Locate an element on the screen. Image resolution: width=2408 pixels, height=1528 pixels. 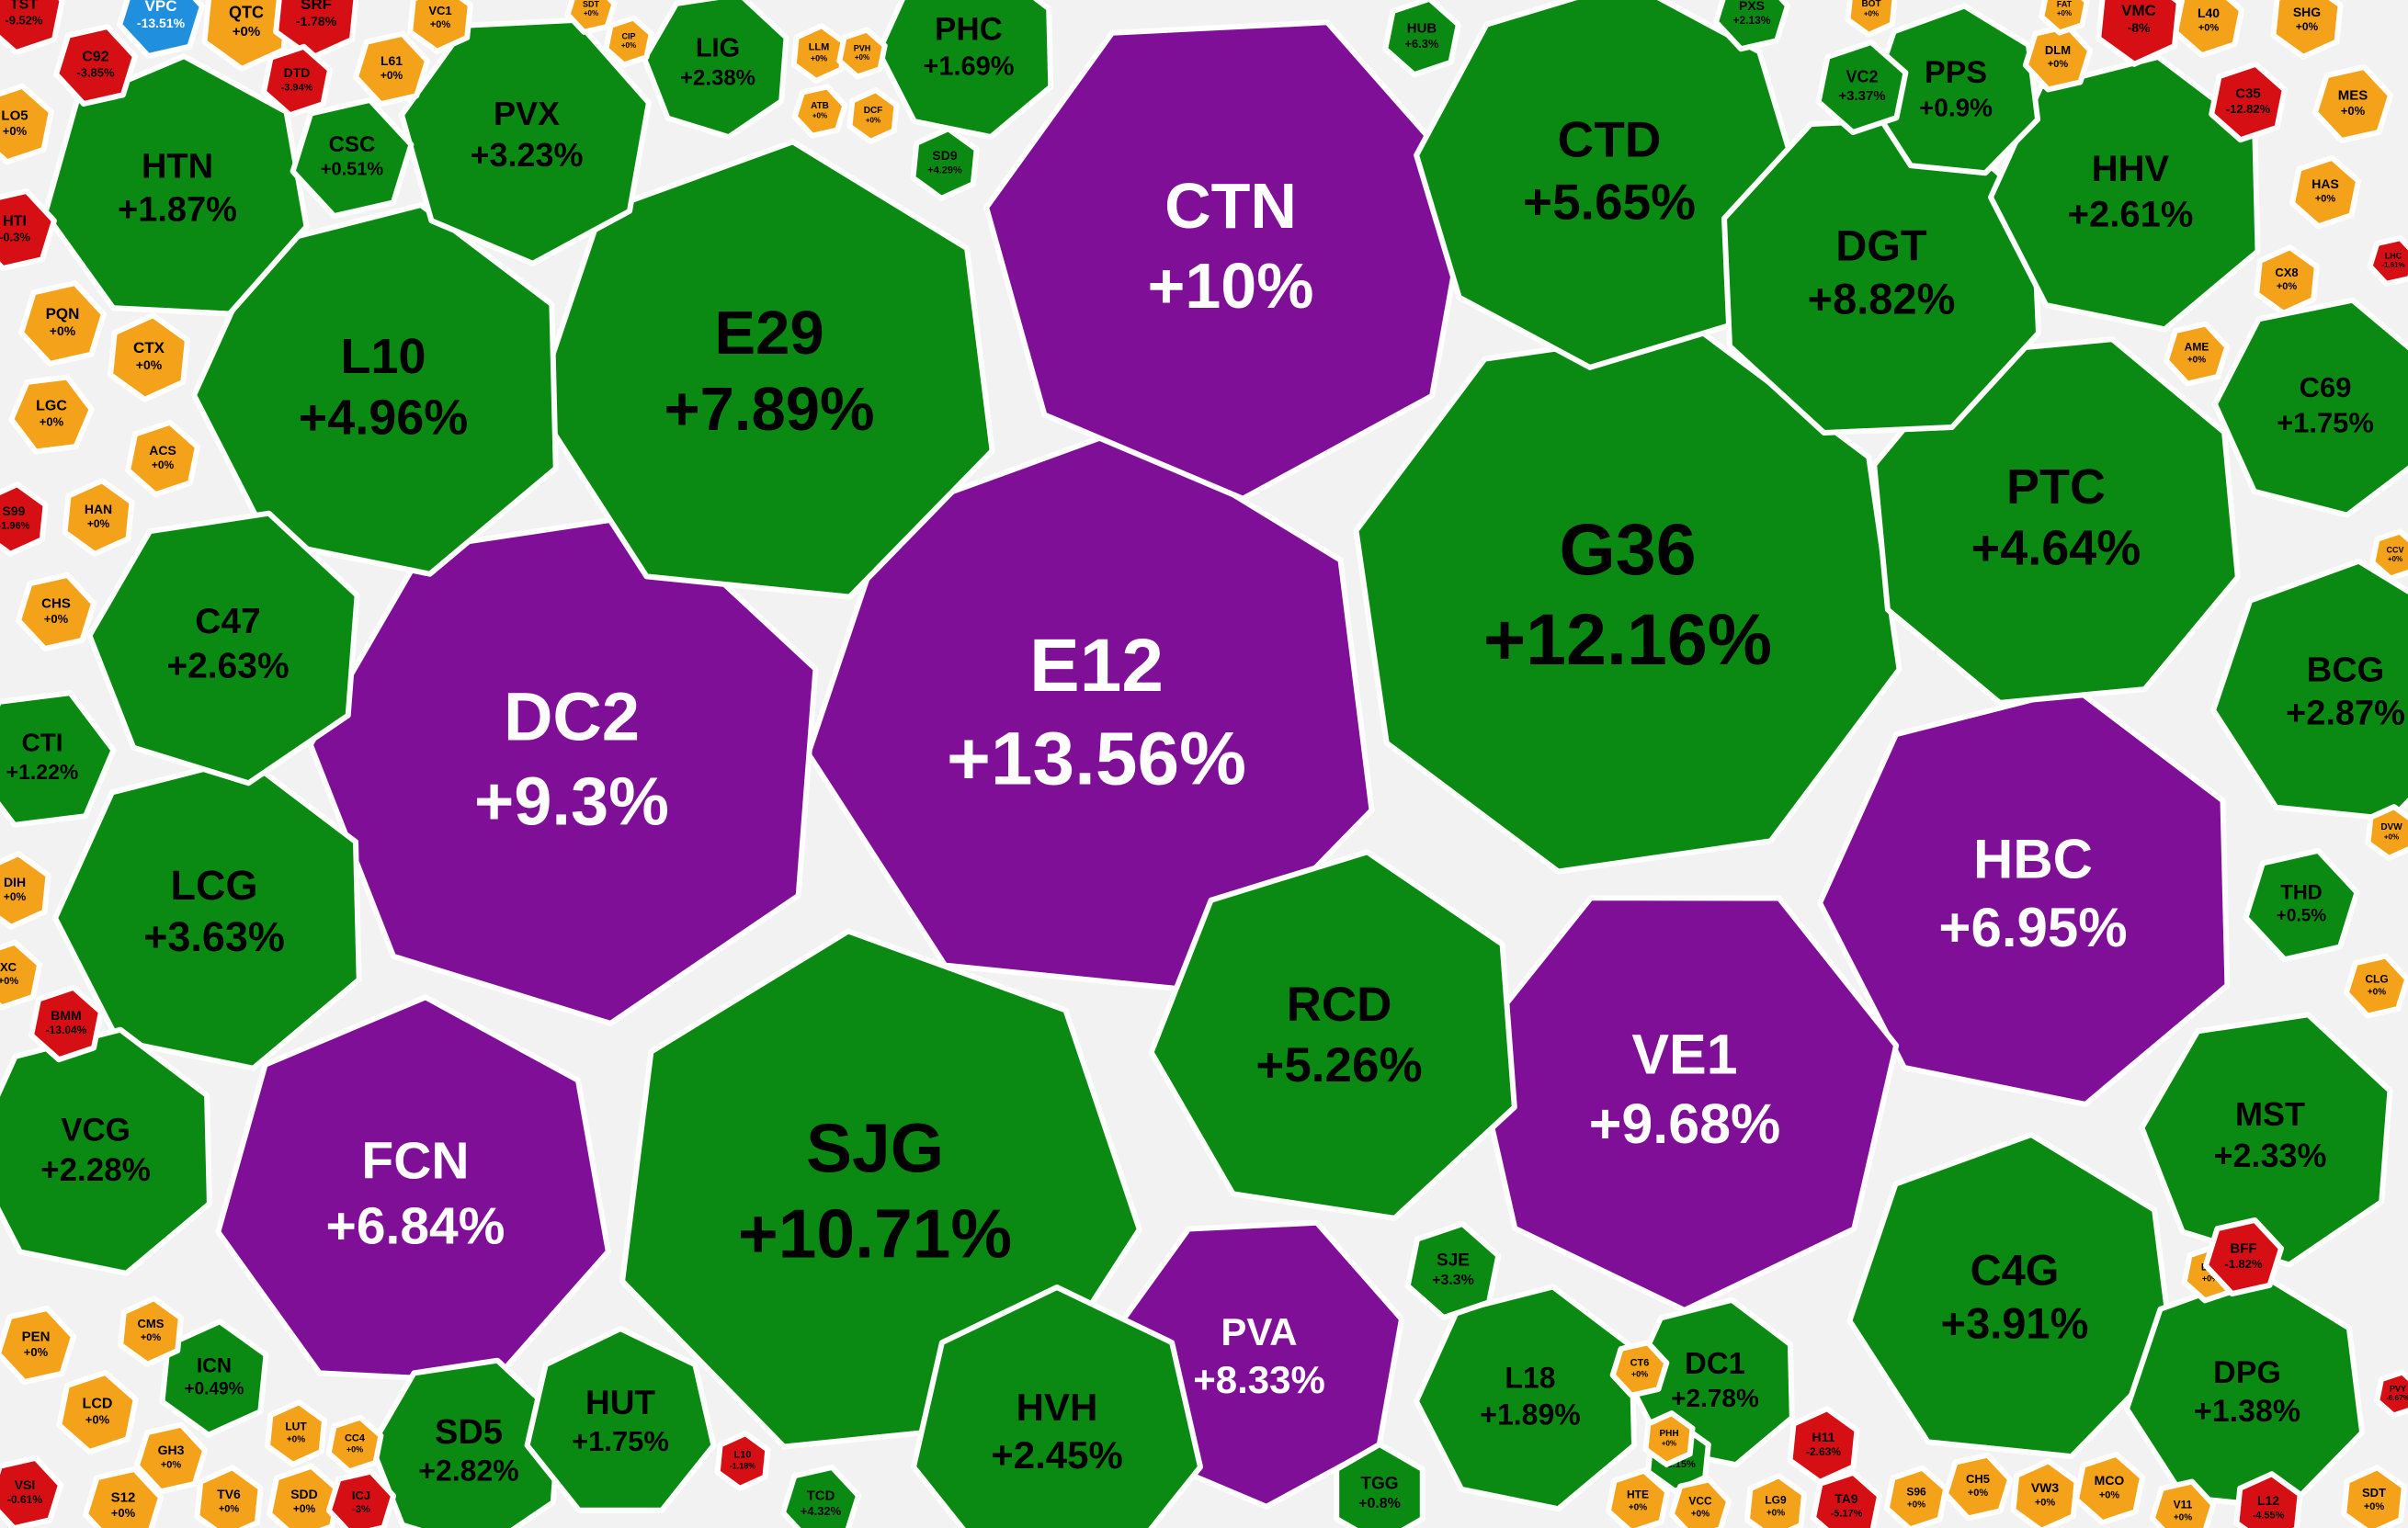
tile-dpg: DPG +1.38% is located at coordinates (2245, 1390).